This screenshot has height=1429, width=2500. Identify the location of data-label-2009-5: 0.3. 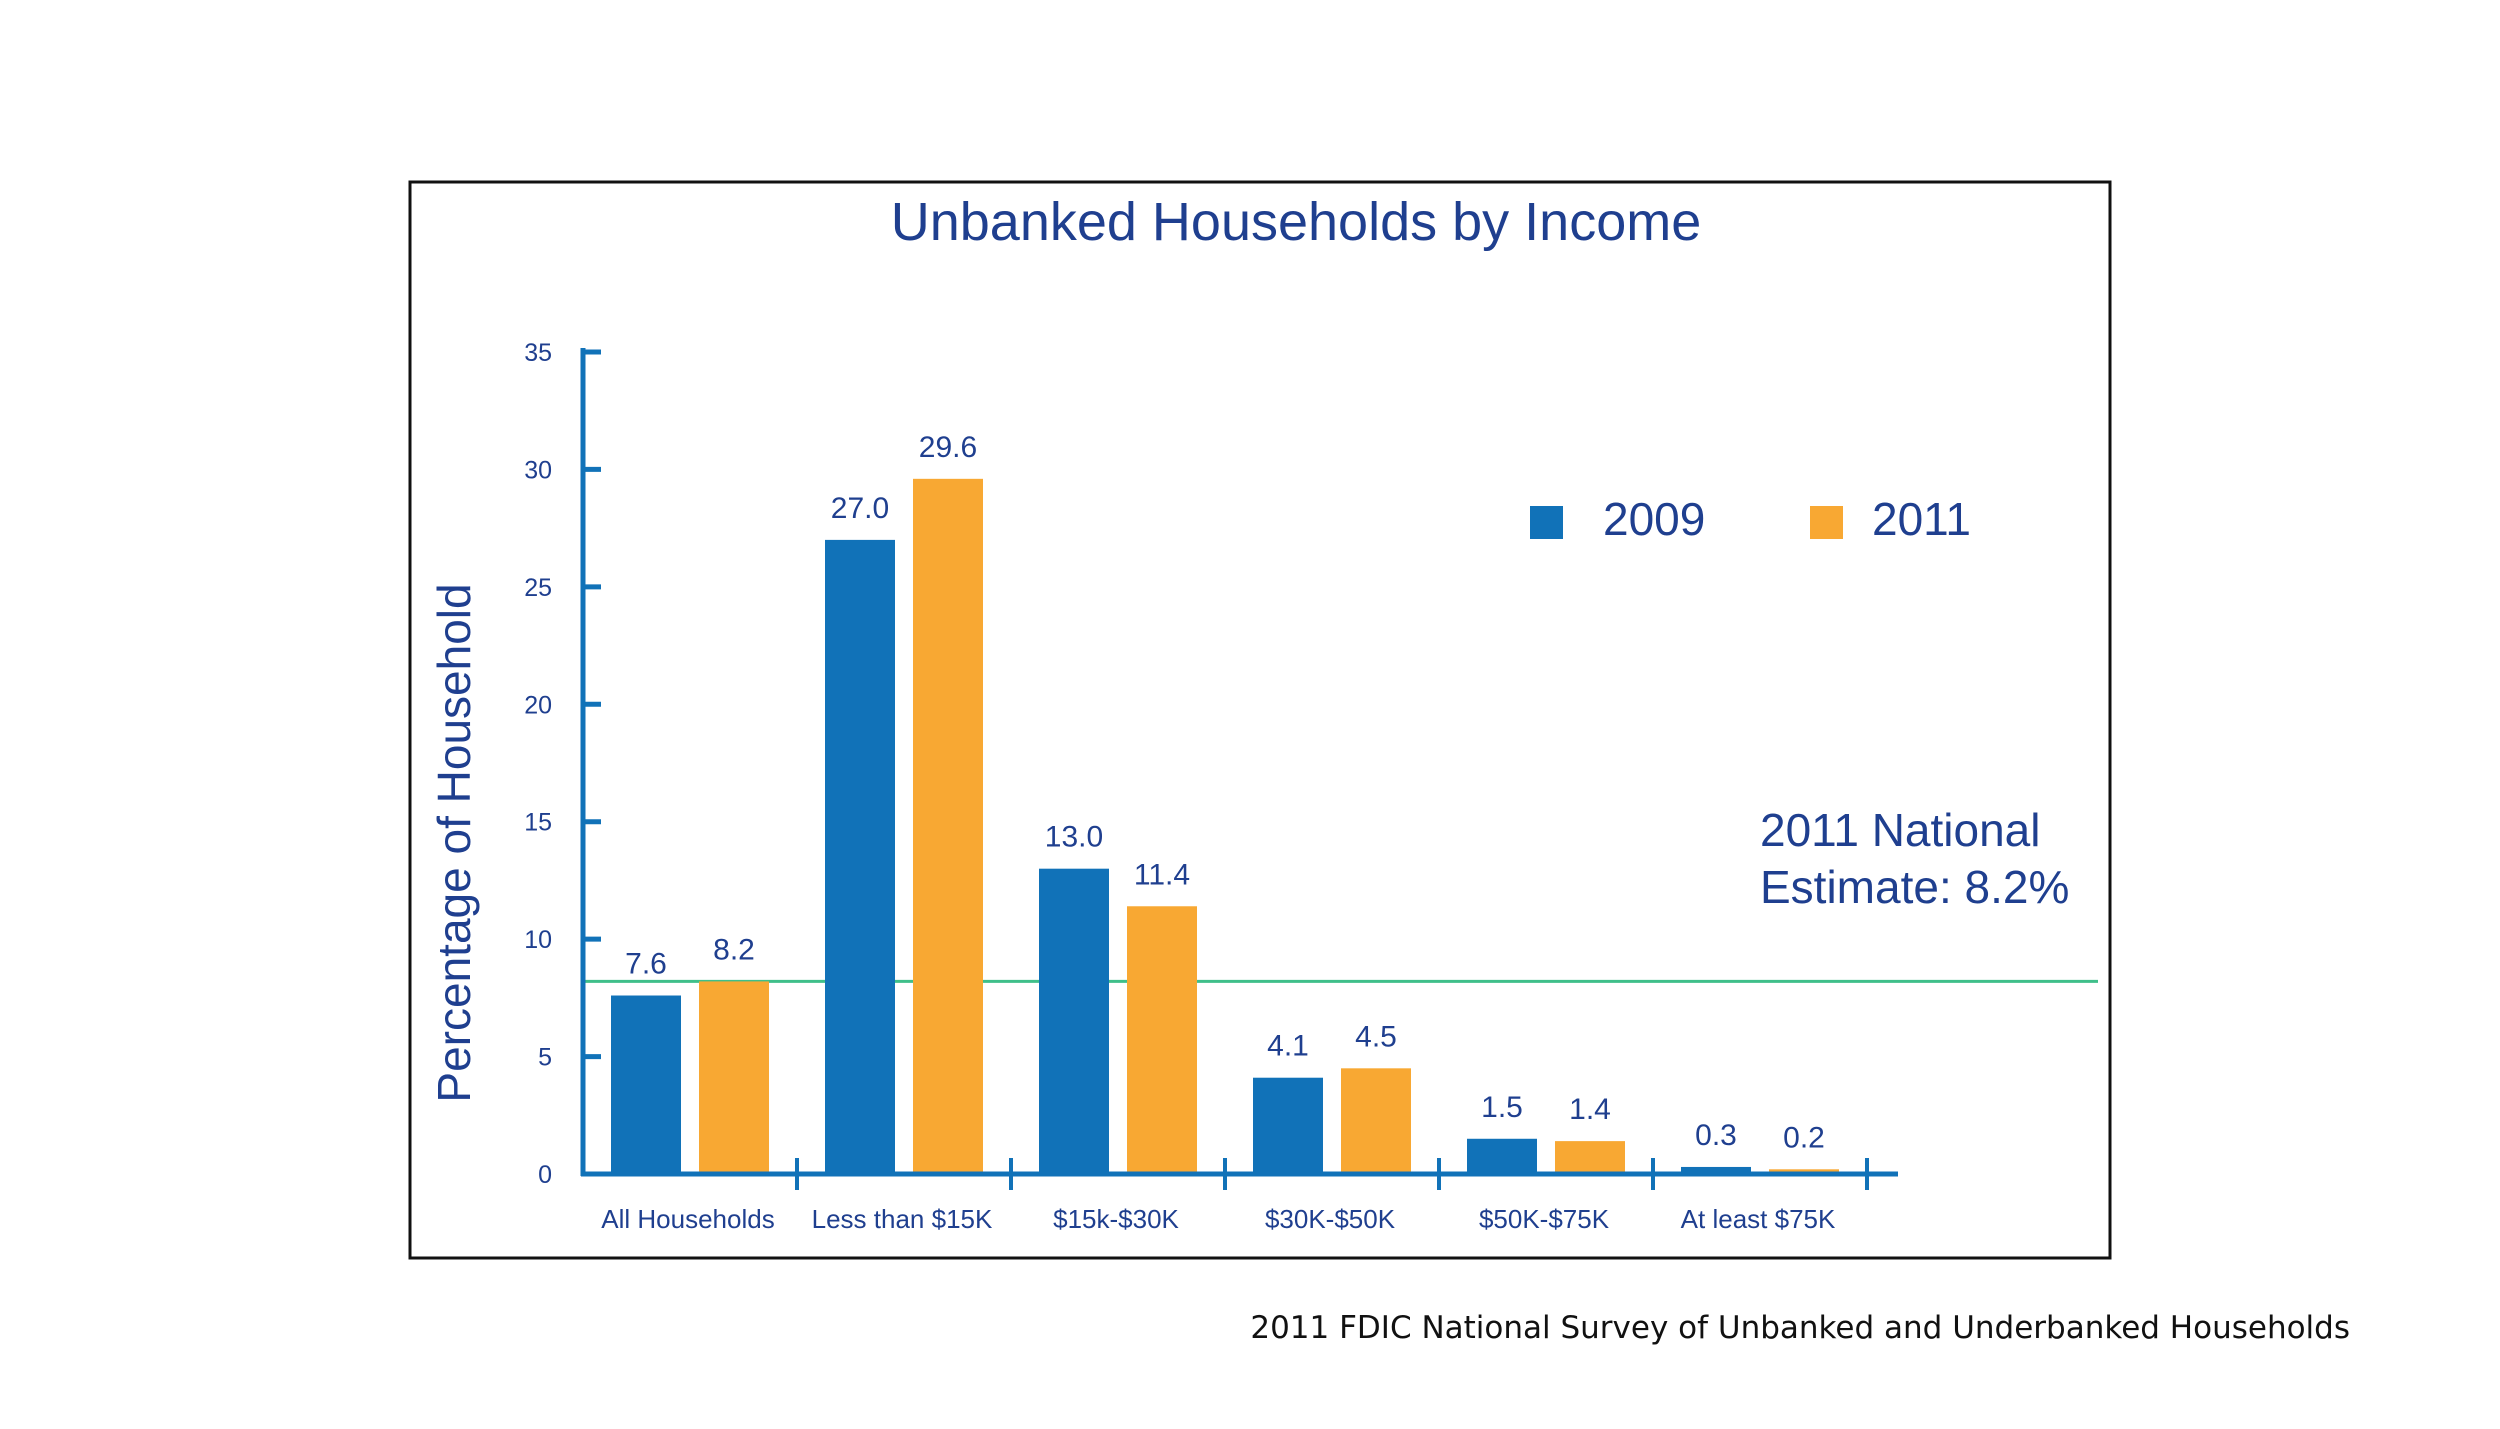
(1716, 1135).